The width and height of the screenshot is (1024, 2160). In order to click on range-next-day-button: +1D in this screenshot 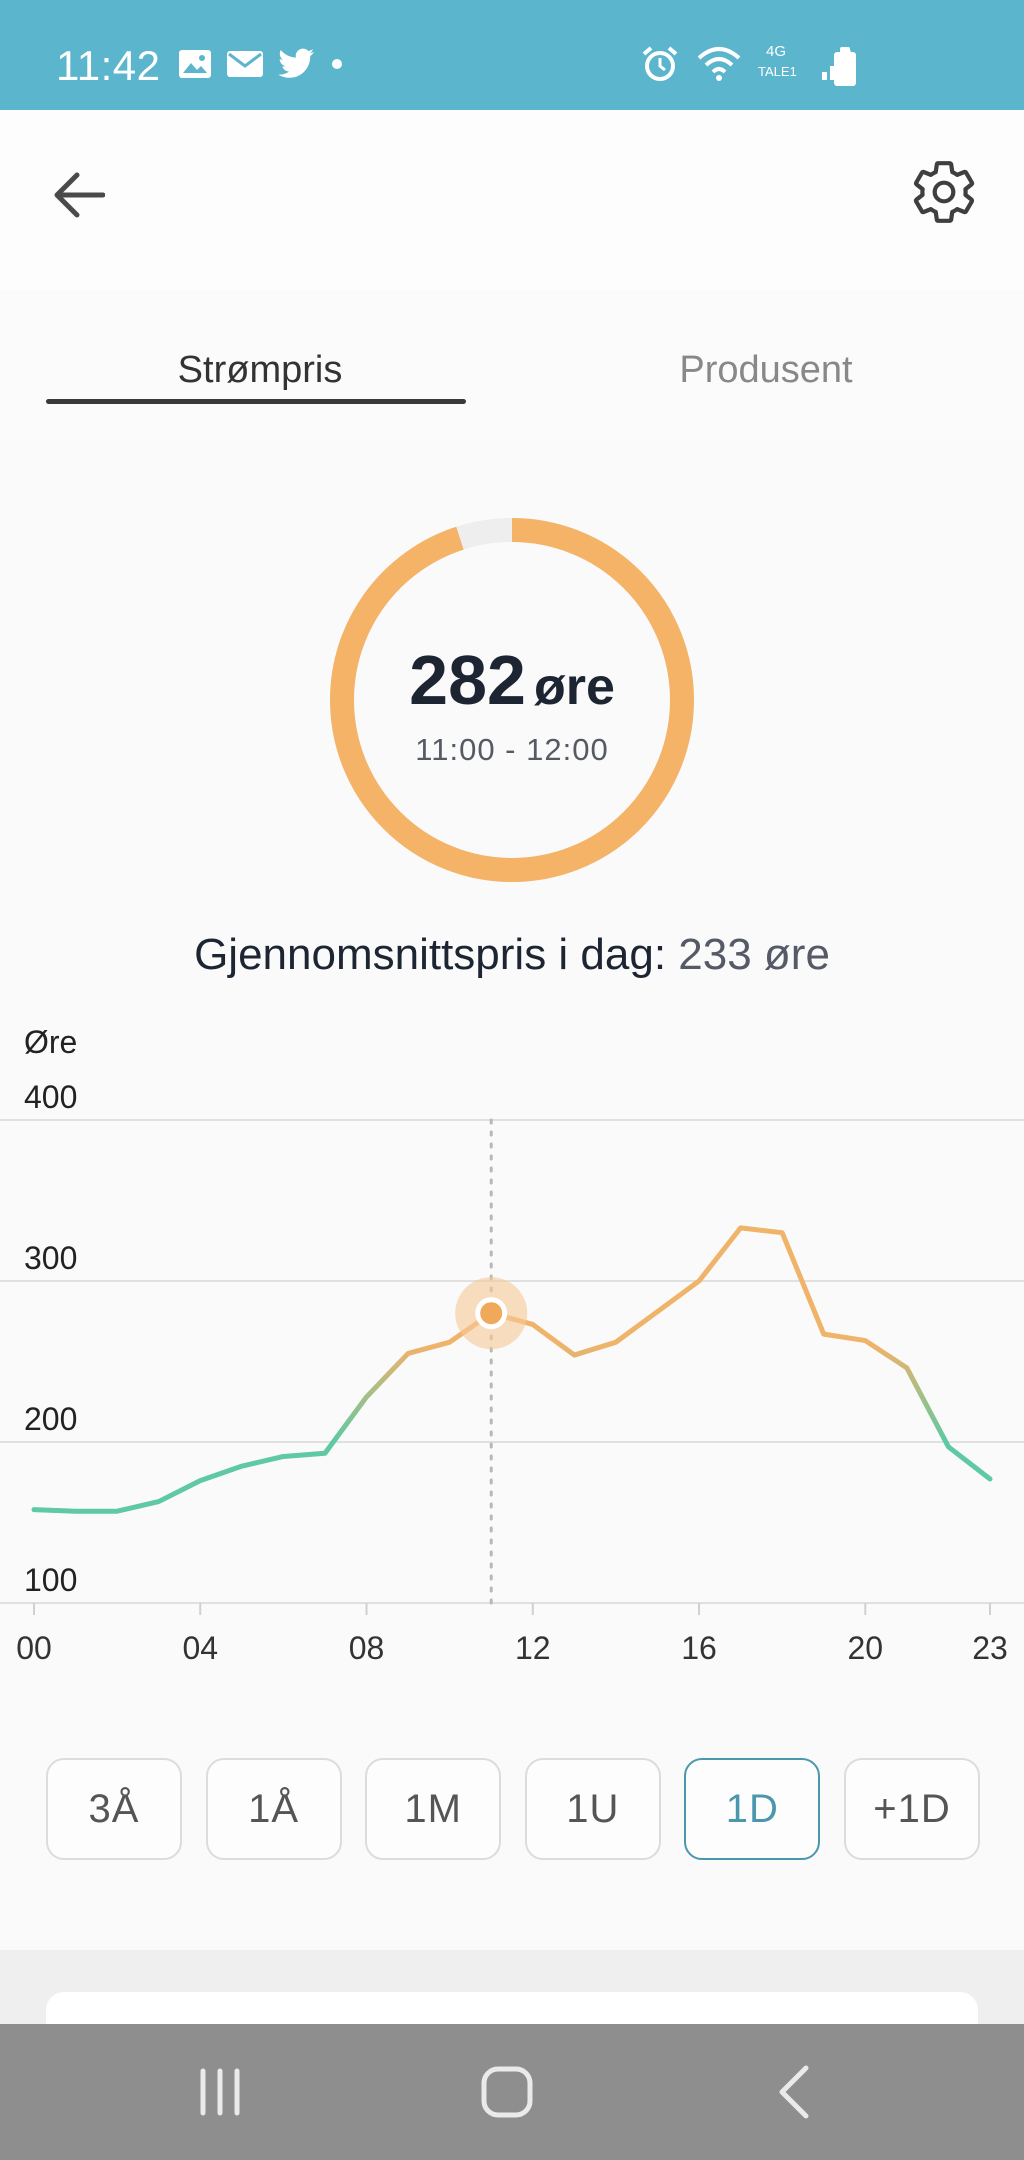, I will do `click(911, 1809)`.